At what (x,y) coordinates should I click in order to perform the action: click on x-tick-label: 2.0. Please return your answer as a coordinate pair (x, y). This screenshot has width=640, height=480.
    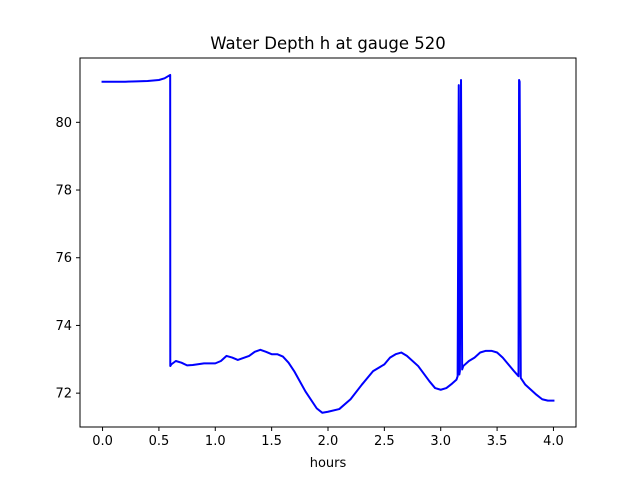
    Looking at the image, I should click on (328, 441).